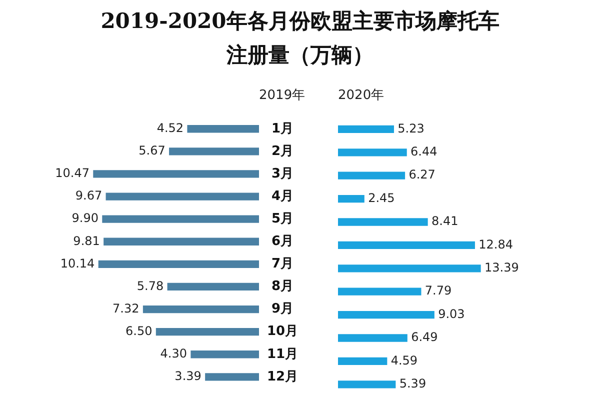 This screenshot has width=600, height=411. What do you see at coordinates (283, 151) in the screenshot?
I see `y-tick-label: 2月` at bounding box center [283, 151].